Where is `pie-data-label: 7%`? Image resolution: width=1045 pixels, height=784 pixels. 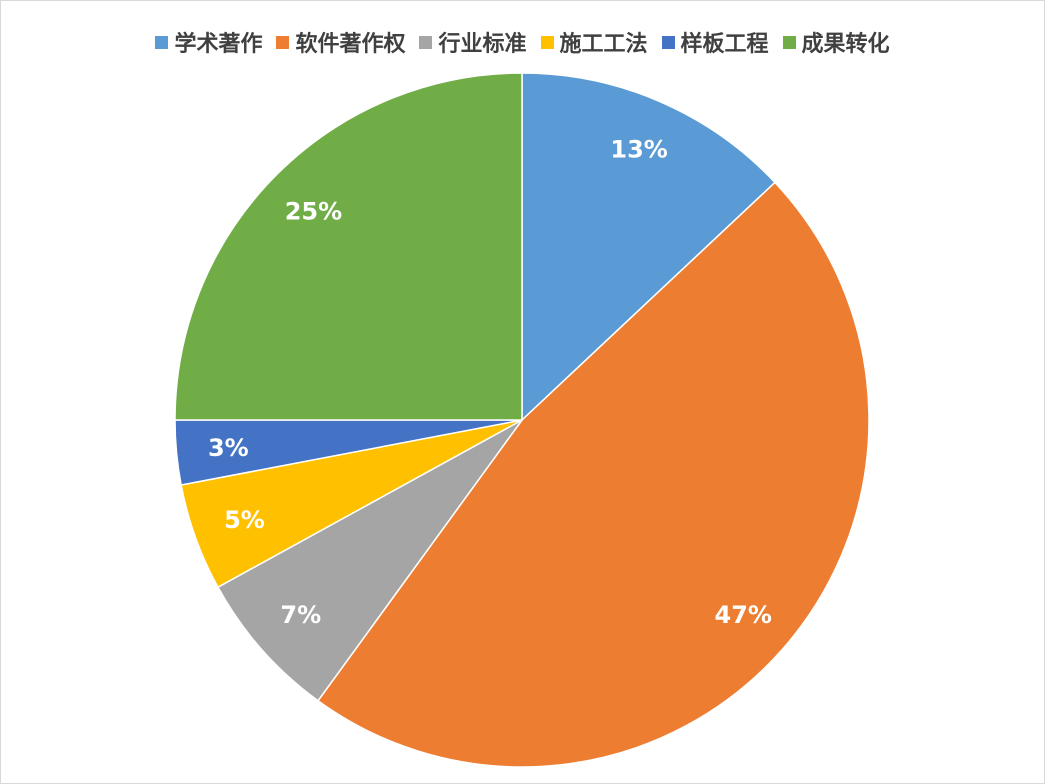 pie-data-label: 7% is located at coordinates (300, 615).